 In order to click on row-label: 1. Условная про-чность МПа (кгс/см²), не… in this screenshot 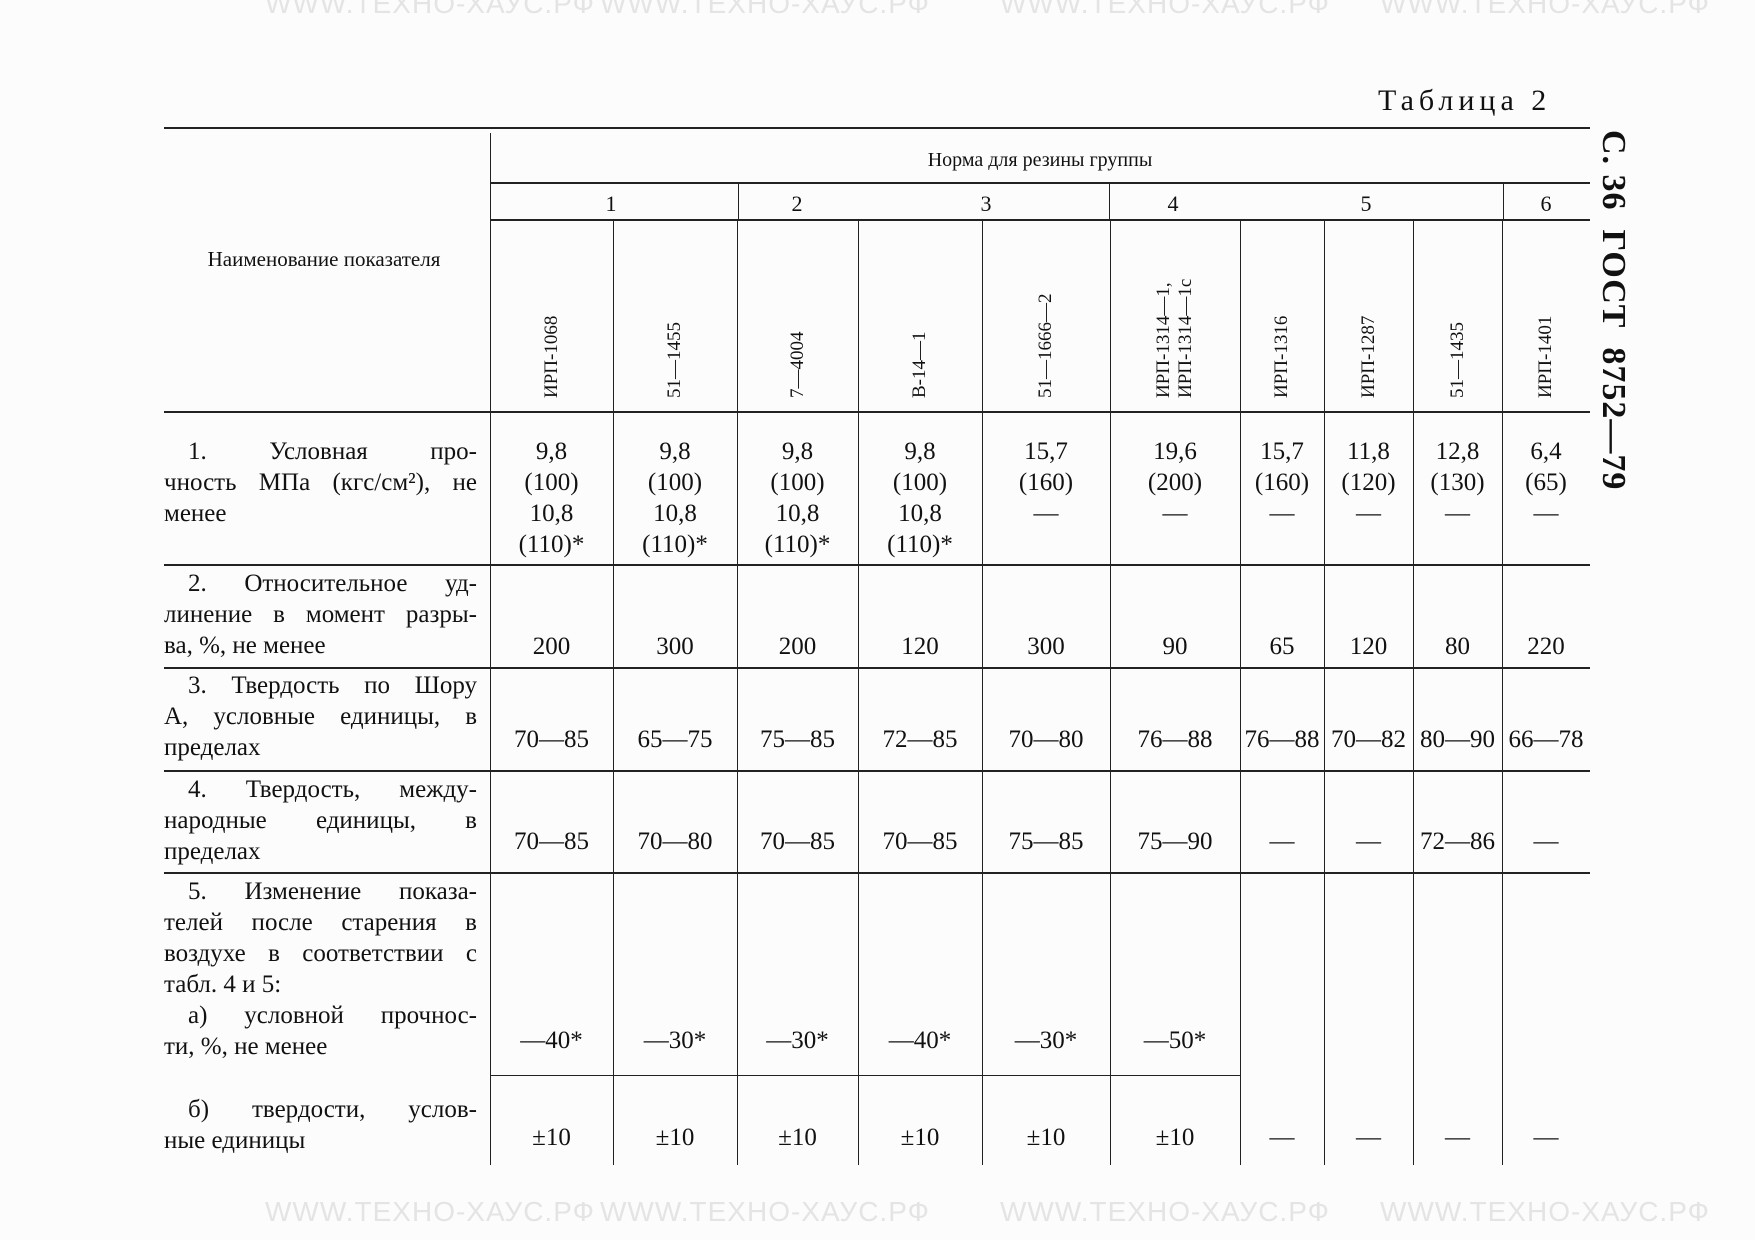, I will do `click(320, 482)`.